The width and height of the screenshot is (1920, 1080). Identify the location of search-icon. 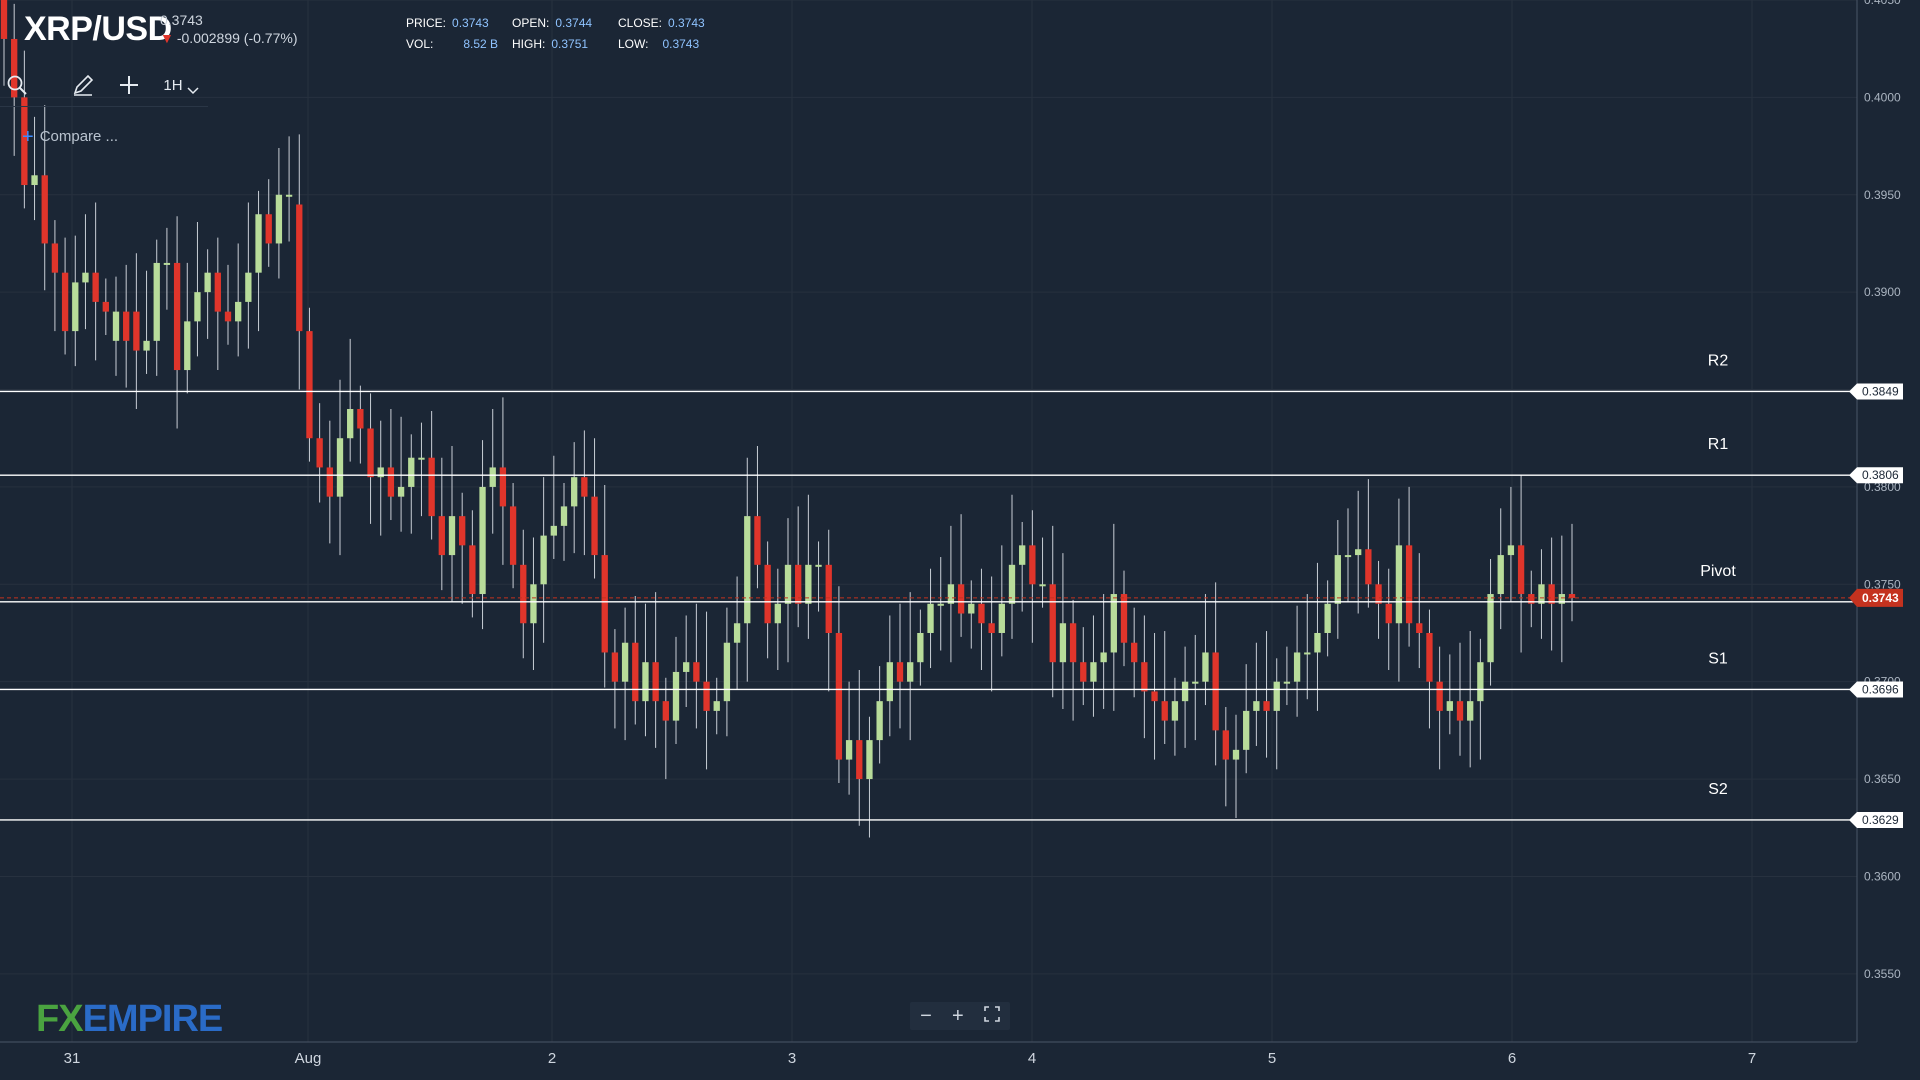
(17, 85).